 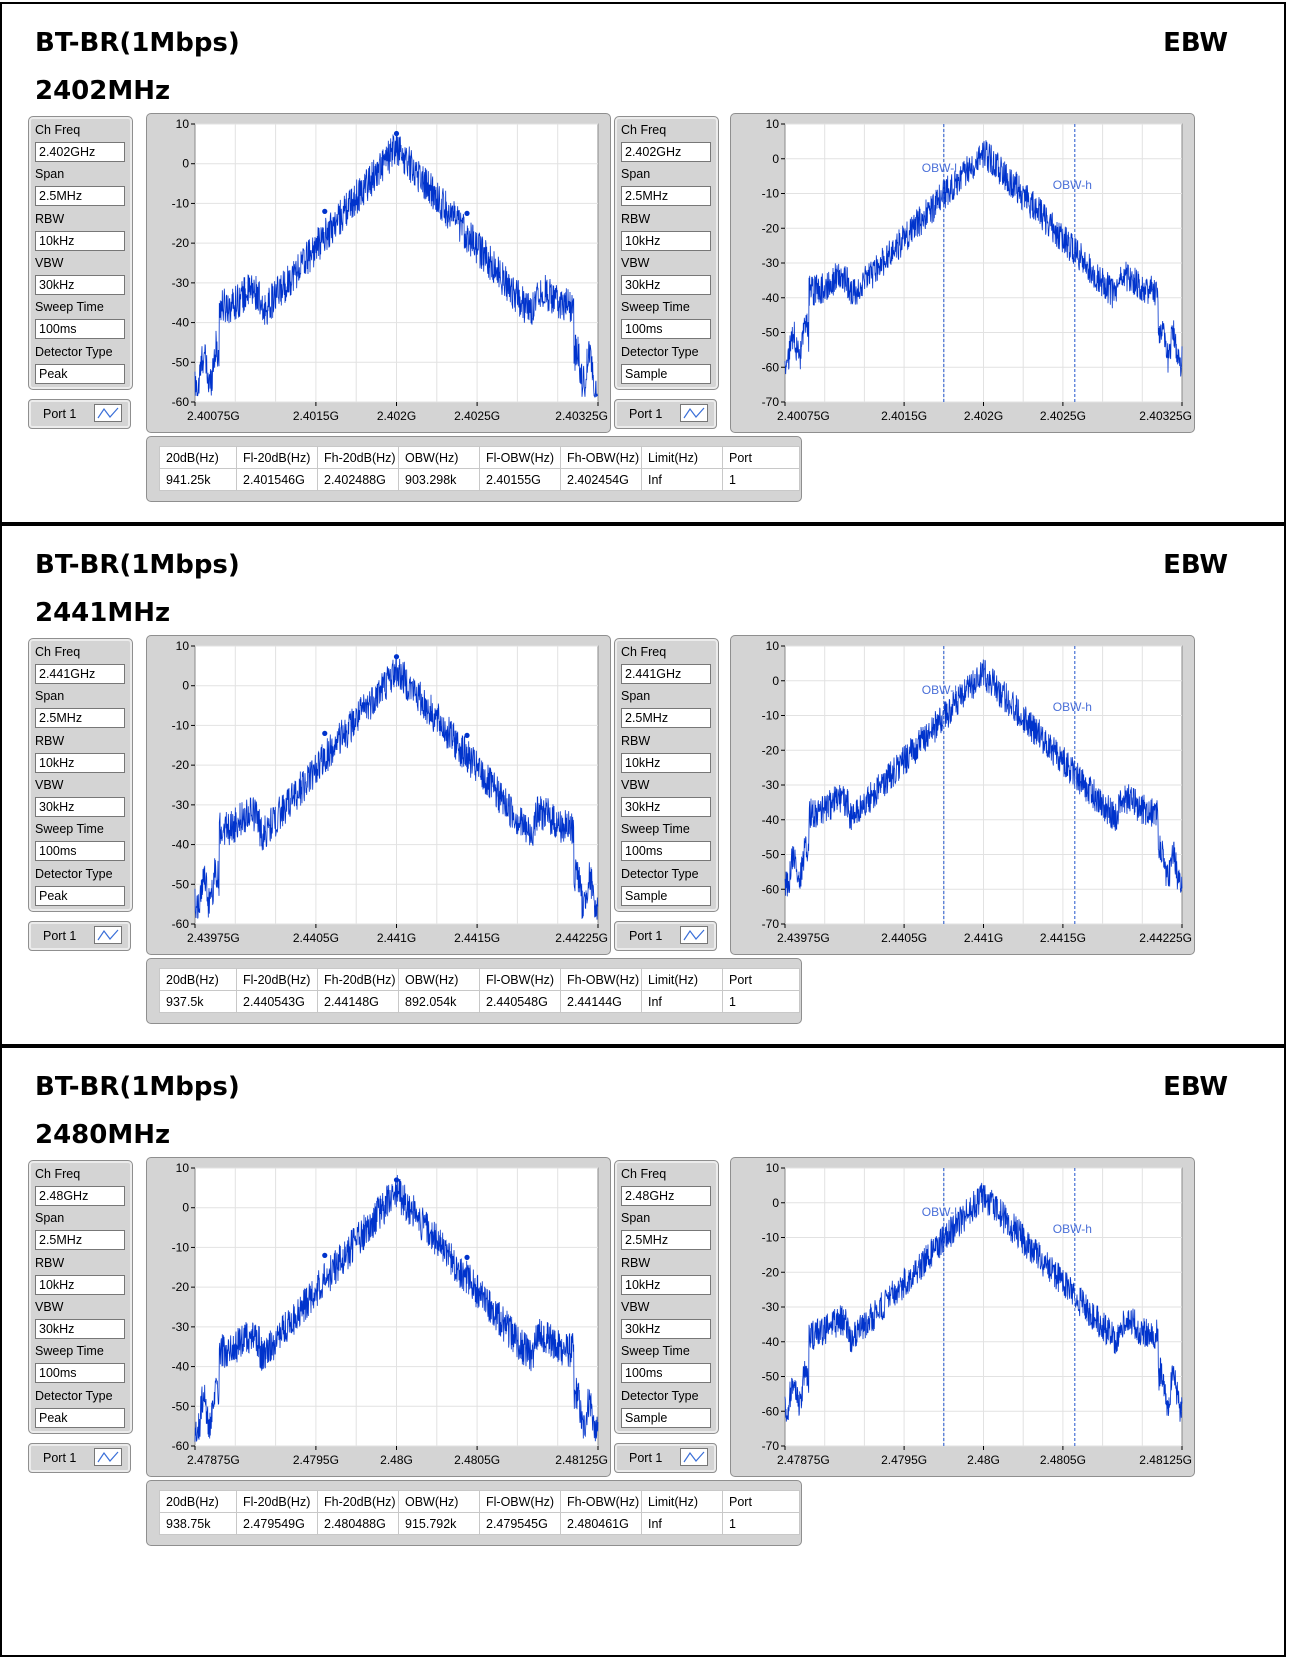 I want to click on table-cell: Inf, so click(x=682, y=479).